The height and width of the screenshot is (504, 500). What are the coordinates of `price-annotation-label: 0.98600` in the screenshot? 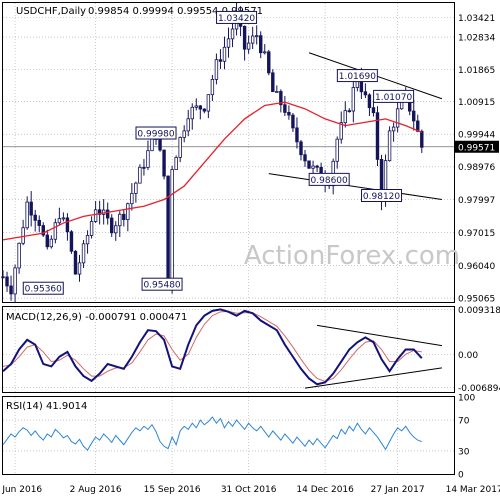 It's located at (329, 181).